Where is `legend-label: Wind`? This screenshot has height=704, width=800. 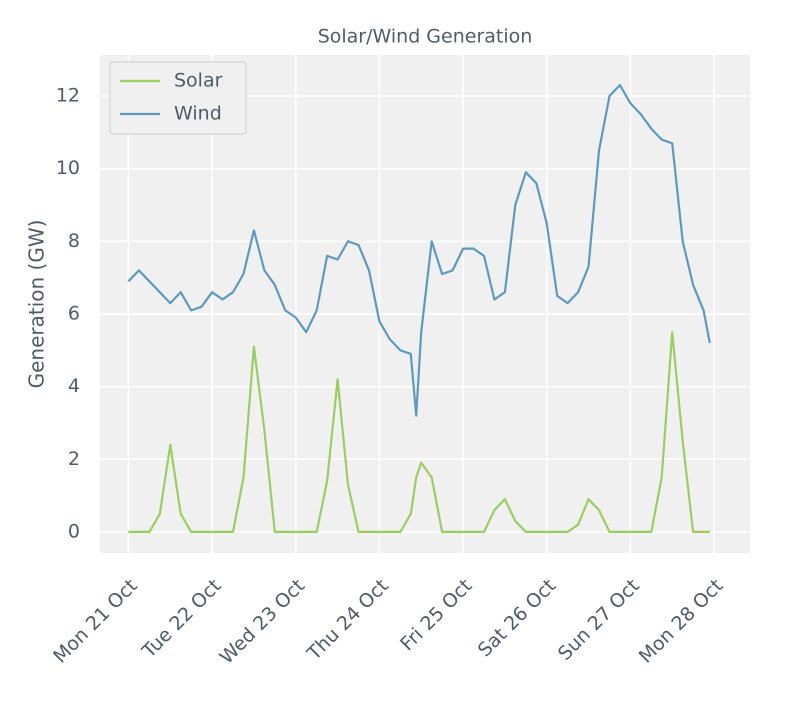
legend-label: Wind is located at coordinates (198, 114).